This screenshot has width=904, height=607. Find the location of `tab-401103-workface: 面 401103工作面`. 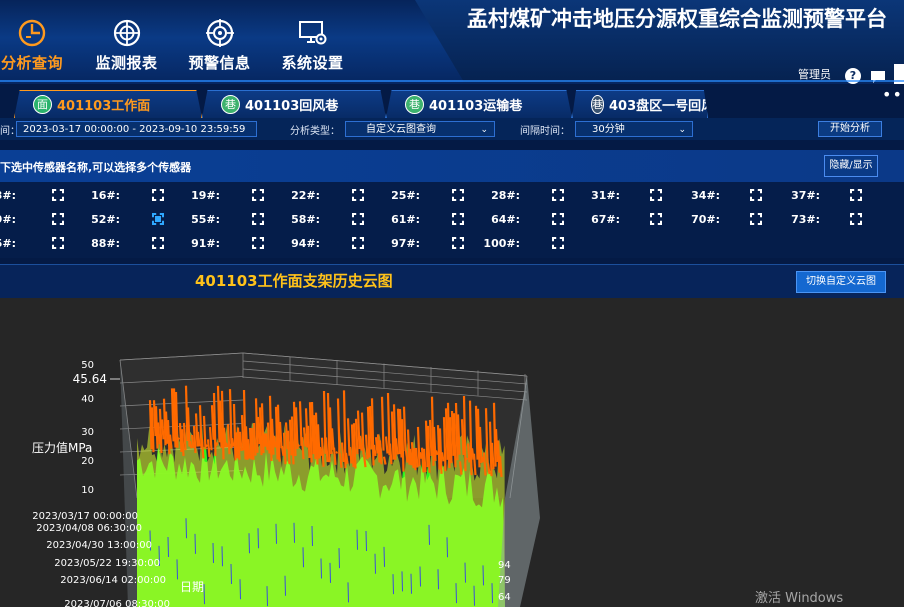

tab-401103-workface: 面 401103工作面 is located at coordinates (108, 104).